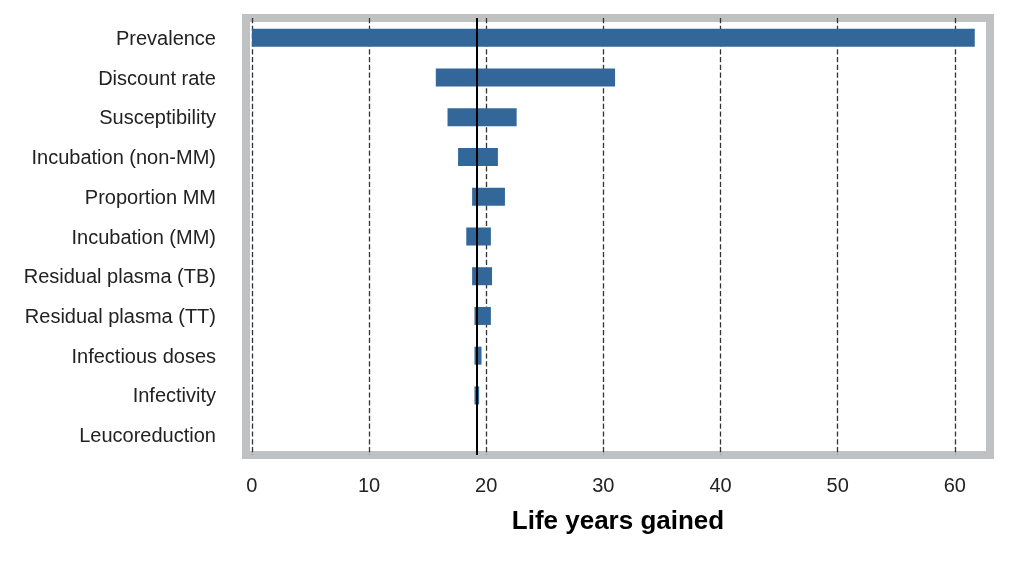 Image resolution: width=1010 pixels, height=579 pixels. Describe the element at coordinates (603, 485) in the screenshot. I see `x-tick-label: 30` at that location.